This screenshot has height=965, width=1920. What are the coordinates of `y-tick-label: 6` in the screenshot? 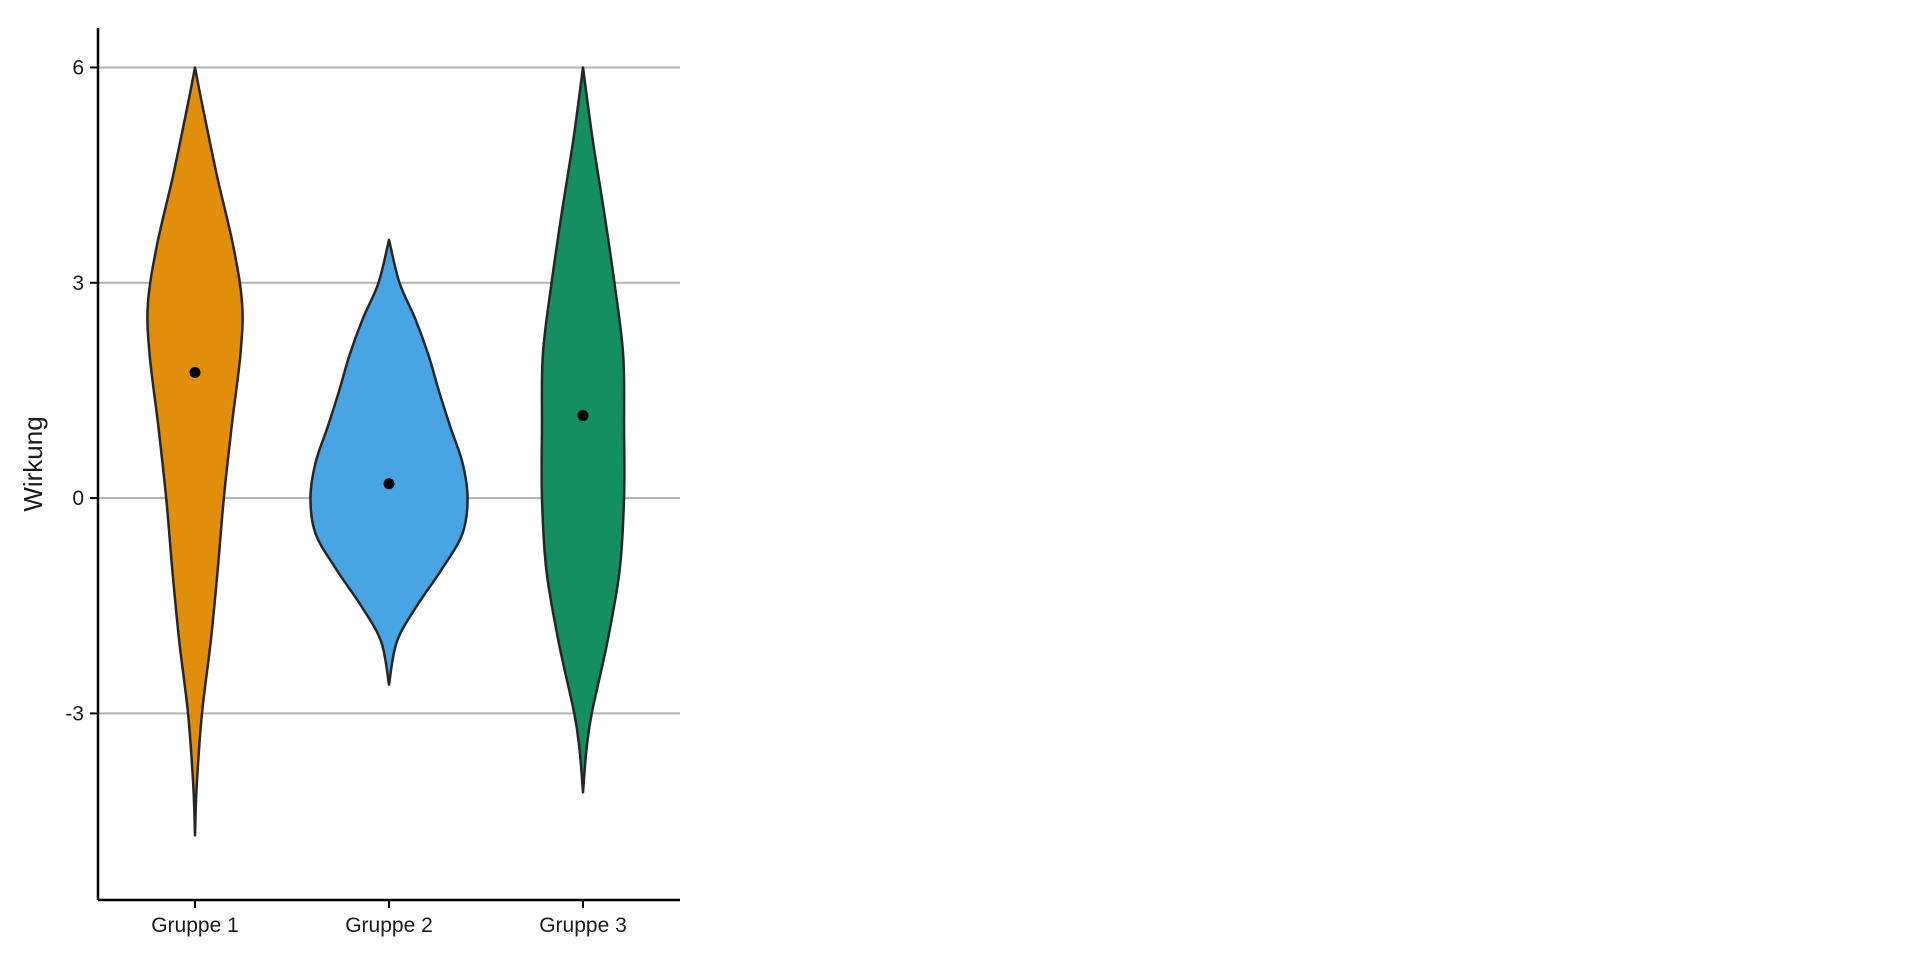 It's located at (78, 67).